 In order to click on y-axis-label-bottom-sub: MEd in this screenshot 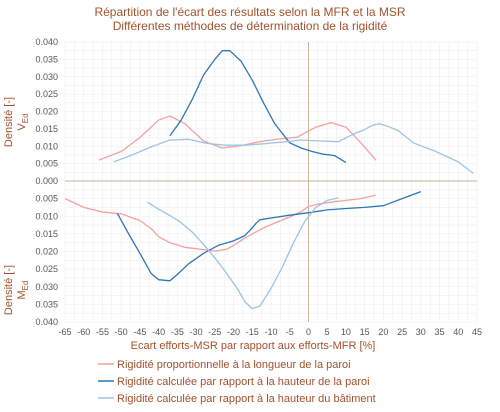, I will do `click(23, 290)`.